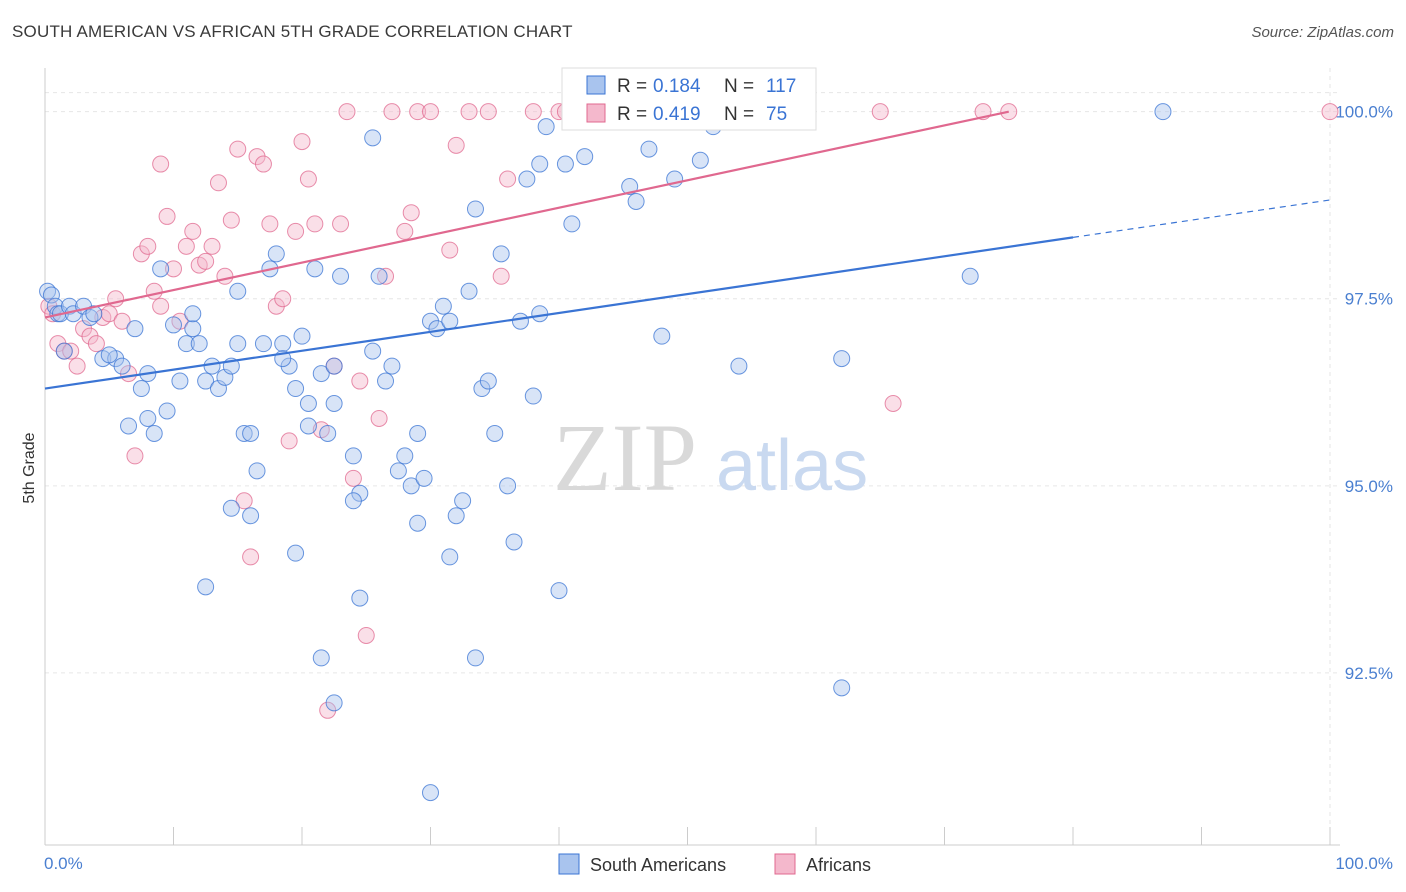  Describe the element at coordinates (785, 864) in the screenshot. I see `series-legend-swatch-africans` at that location.